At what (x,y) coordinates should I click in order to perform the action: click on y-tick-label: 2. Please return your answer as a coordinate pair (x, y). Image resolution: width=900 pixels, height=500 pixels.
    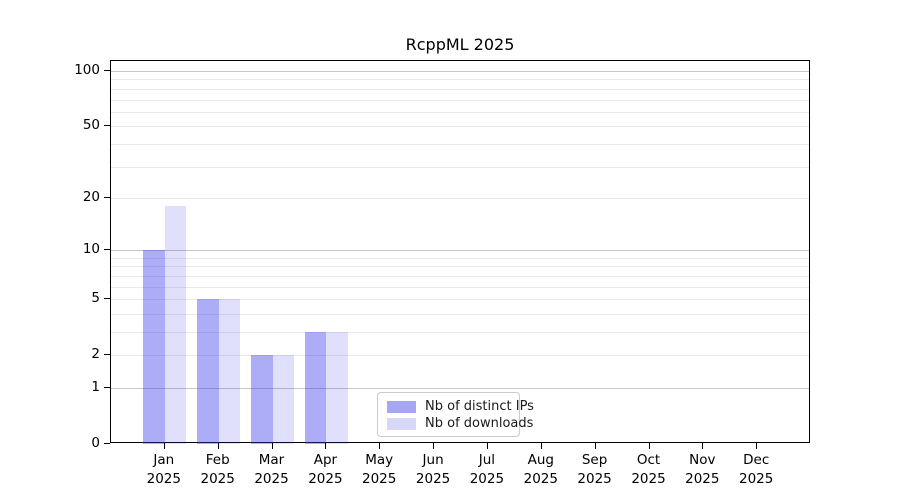
    Looking at the image, I should click on (95, 354).